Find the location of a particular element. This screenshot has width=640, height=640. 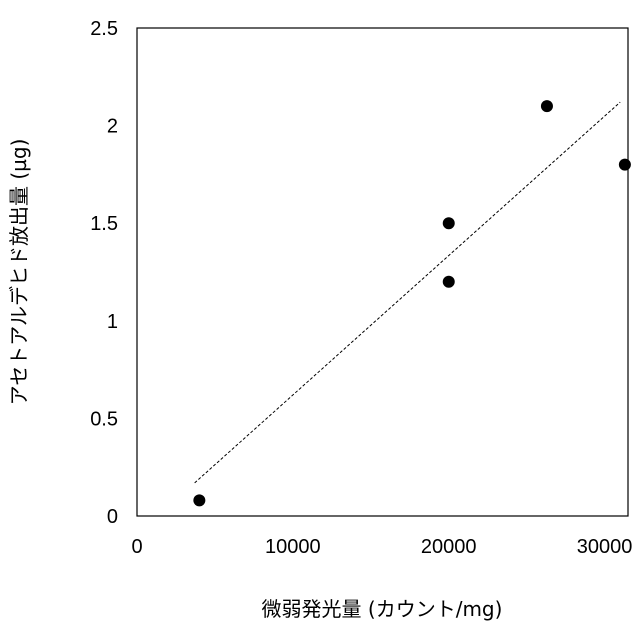

y-tick-label: 2.5 is located at coordinates (104, 29).